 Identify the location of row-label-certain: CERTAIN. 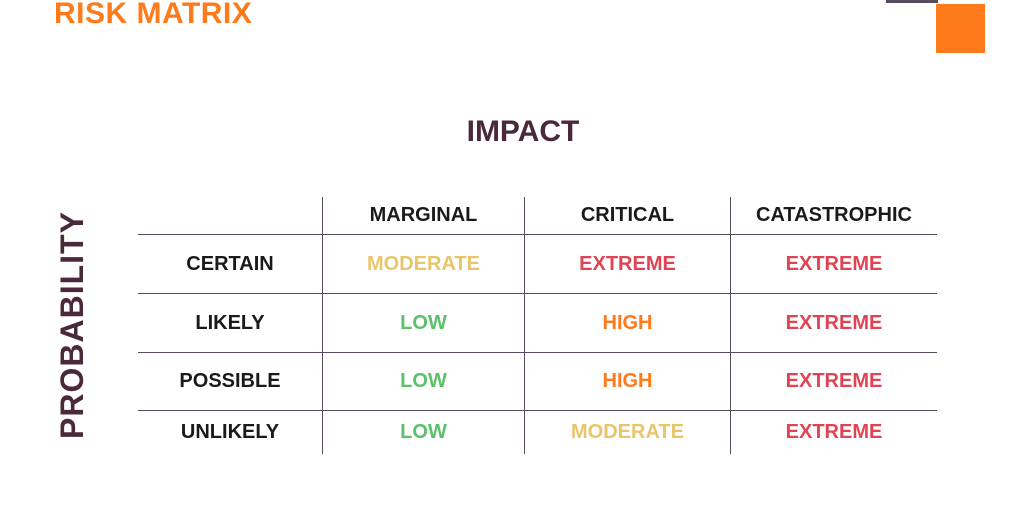
(230, 263).